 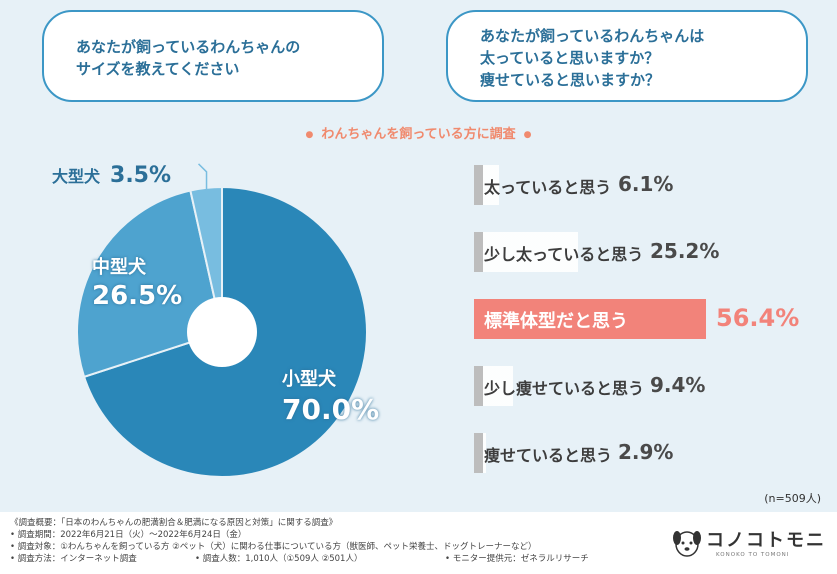 What do you see at coordinates (137, 296) in the screenshot?
I see `pie-value-label: 26.5%` at bounding box center [137, 296].